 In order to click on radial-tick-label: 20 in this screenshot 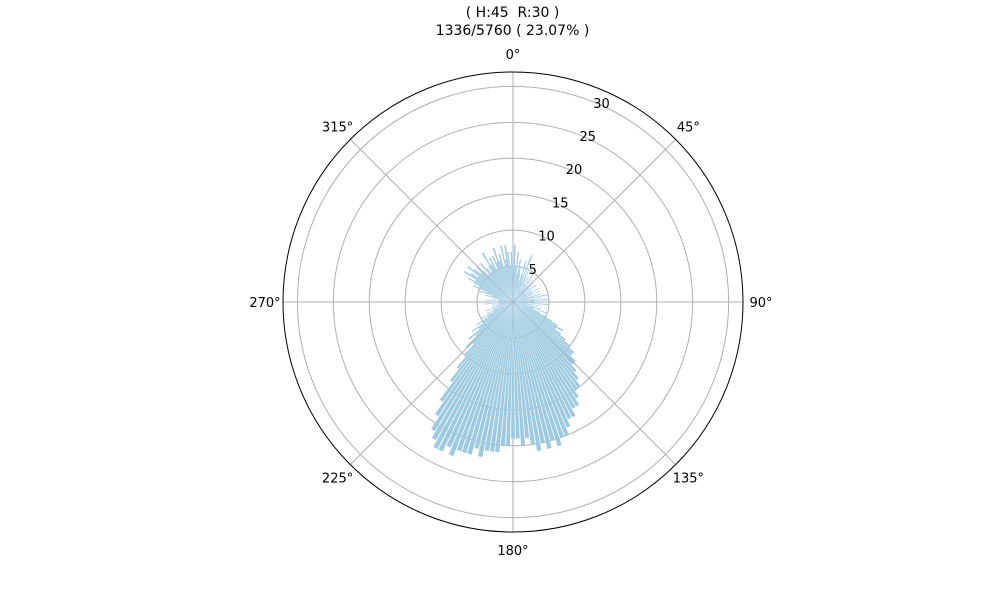, I will do `click(574, 170)`.